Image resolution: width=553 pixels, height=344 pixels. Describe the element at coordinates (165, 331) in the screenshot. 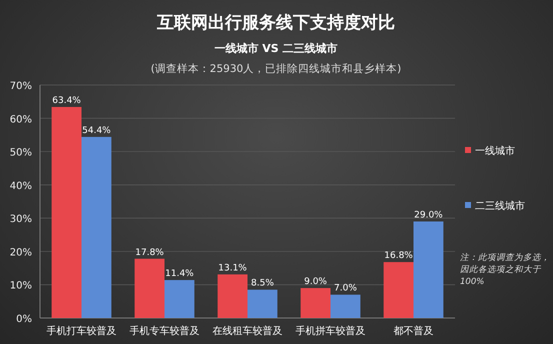

I see `x-tick-label: 手机专车较普及` at that location.